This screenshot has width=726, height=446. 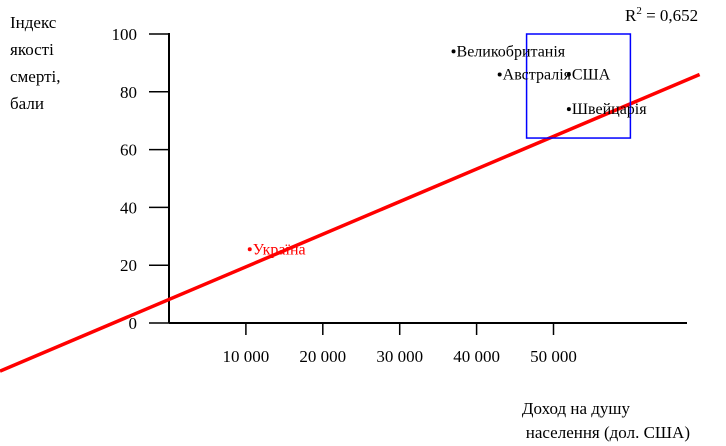 I want to click on y-axis-label-line-4: бали, so click(x=27, y=103).